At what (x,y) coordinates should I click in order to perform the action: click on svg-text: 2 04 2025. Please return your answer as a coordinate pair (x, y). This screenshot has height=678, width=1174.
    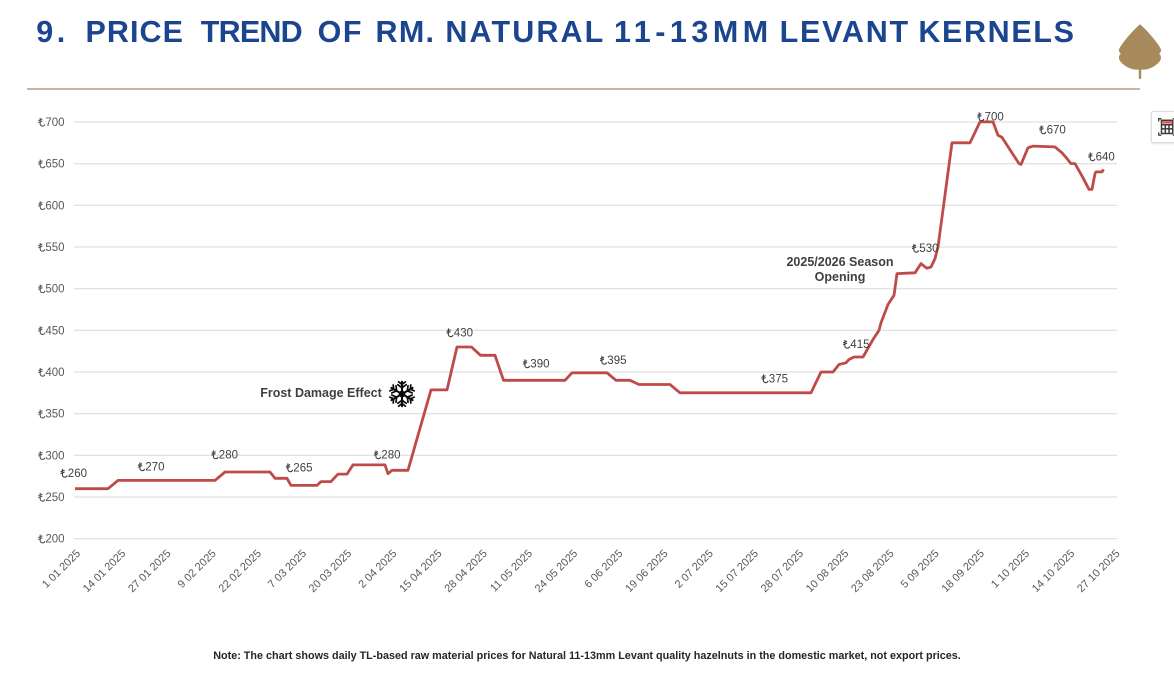
    Looking at the image, I should click on (377, 569).